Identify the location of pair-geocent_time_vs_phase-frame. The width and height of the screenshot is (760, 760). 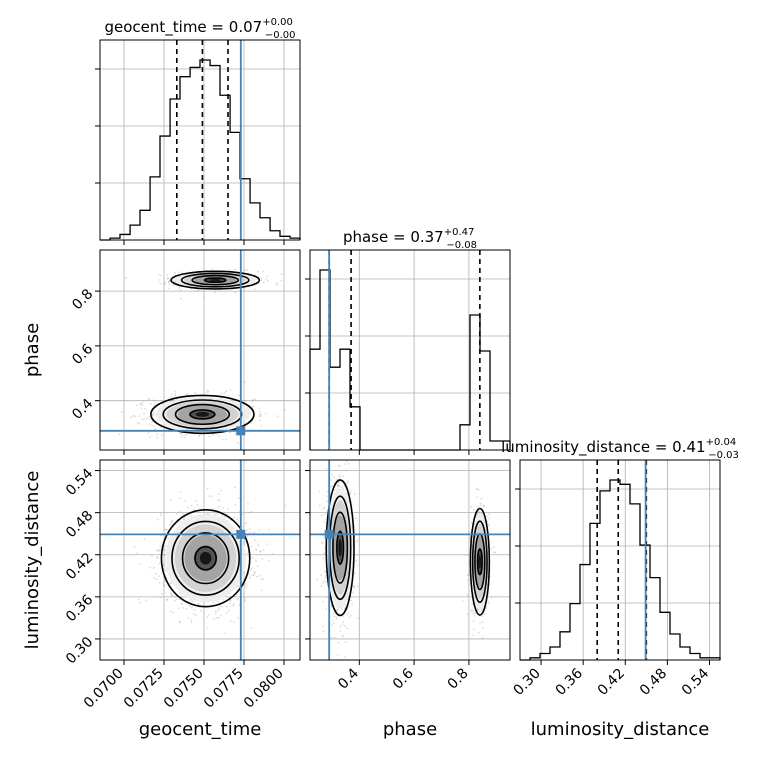
(200, 350).